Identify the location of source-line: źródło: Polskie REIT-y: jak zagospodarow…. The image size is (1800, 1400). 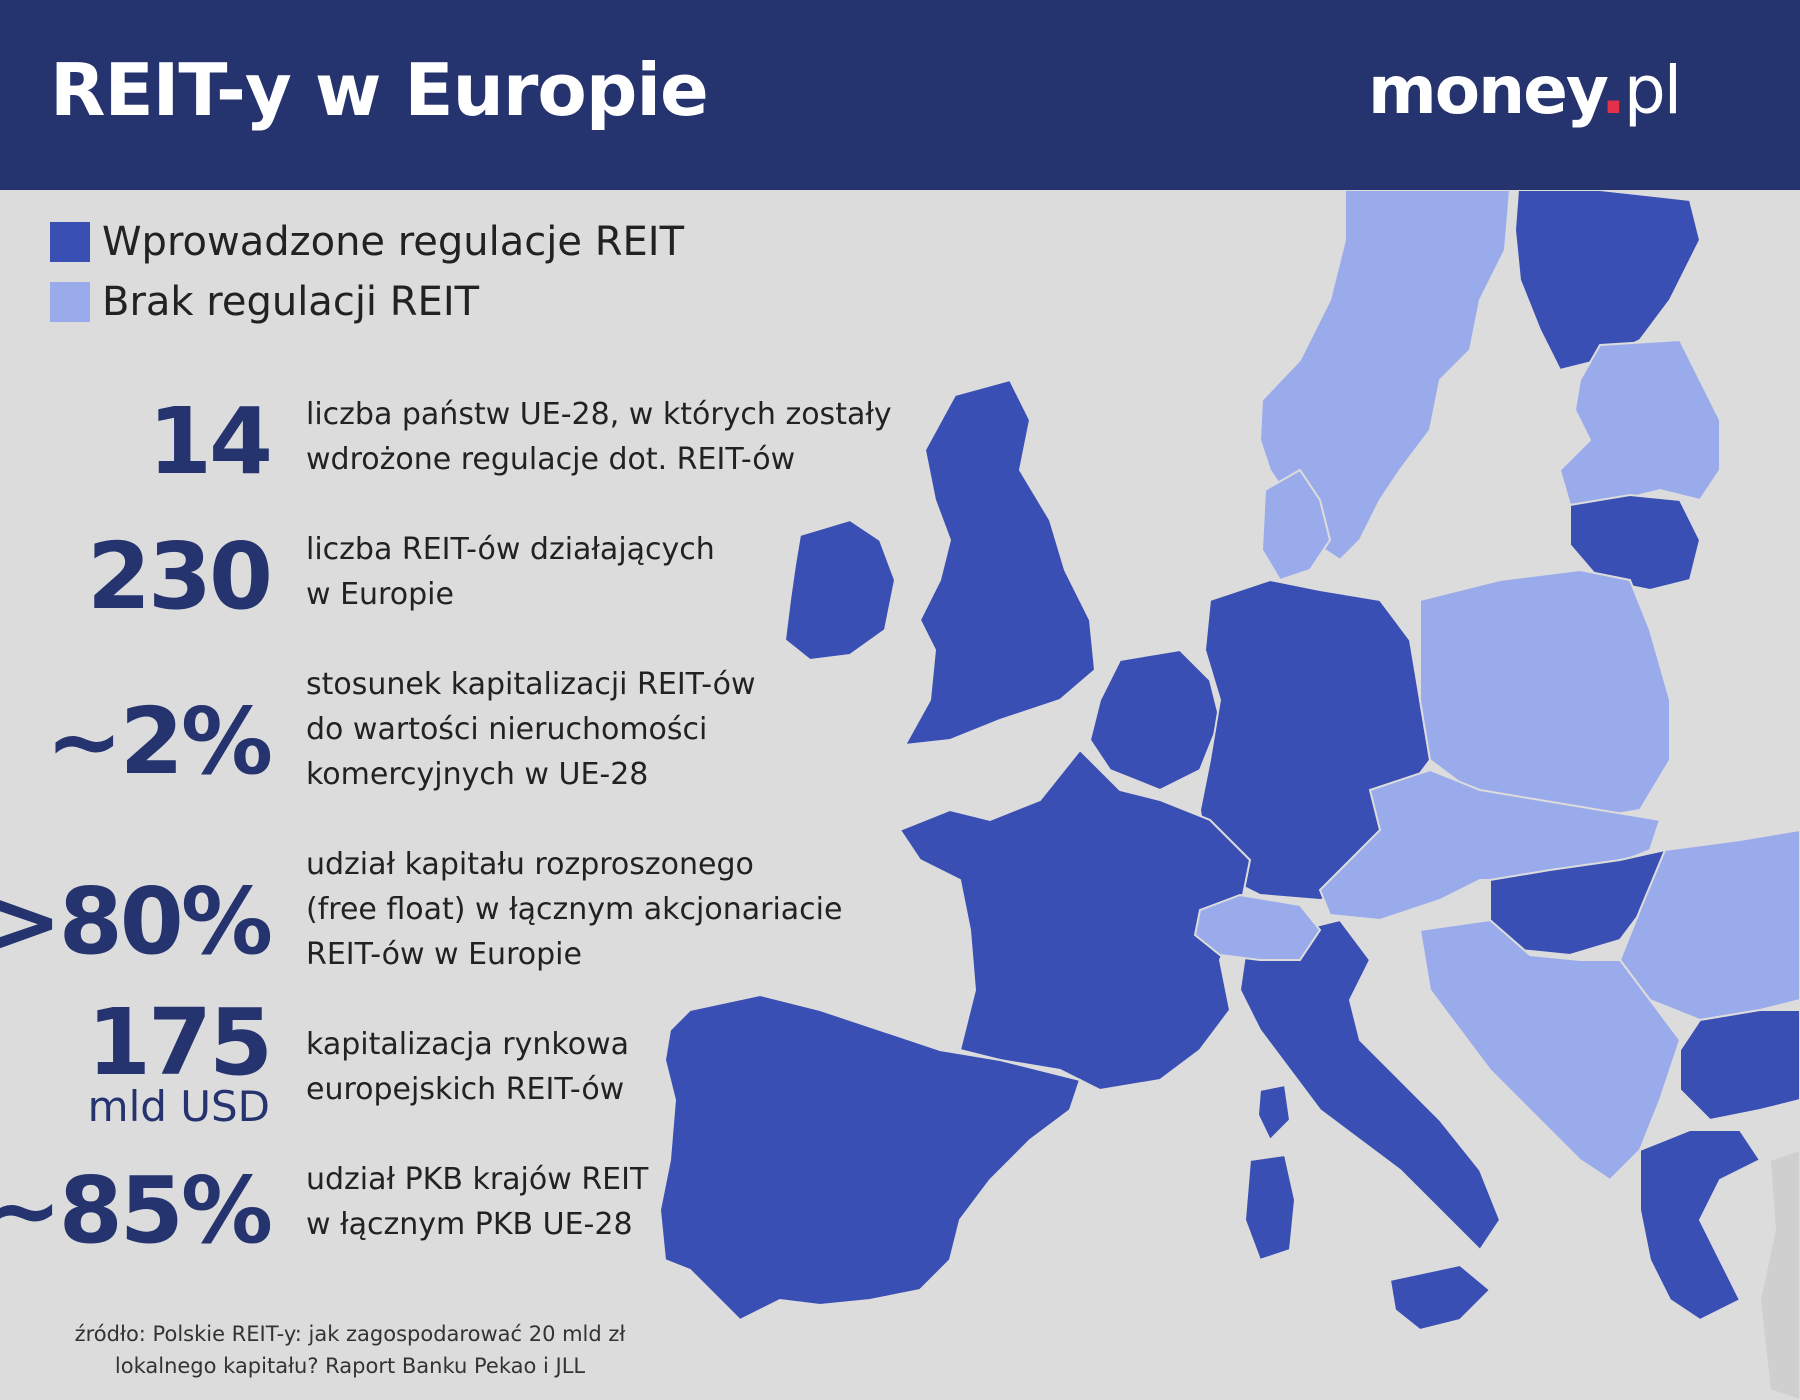
(350, 1334).